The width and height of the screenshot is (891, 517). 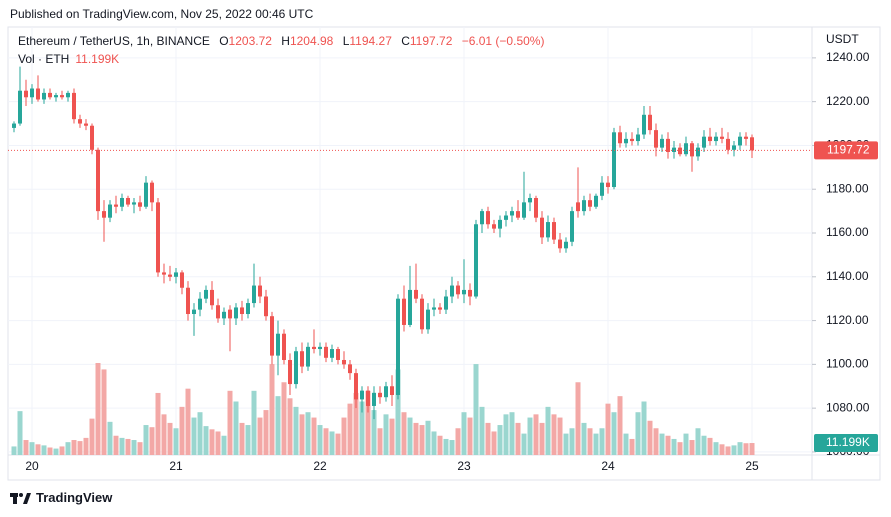 What do you see at coordinates (848, 442) in the screenshot?
I see `volume-tag-label: 11.199K` at bounding box center [848, 442].